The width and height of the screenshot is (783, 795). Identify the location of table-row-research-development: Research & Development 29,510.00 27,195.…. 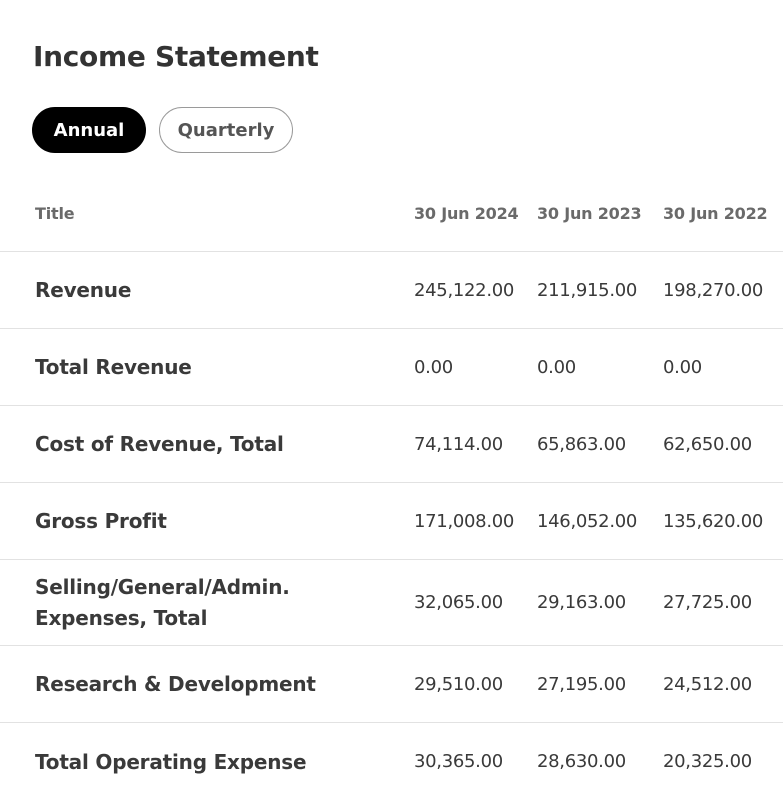
(391, 684).